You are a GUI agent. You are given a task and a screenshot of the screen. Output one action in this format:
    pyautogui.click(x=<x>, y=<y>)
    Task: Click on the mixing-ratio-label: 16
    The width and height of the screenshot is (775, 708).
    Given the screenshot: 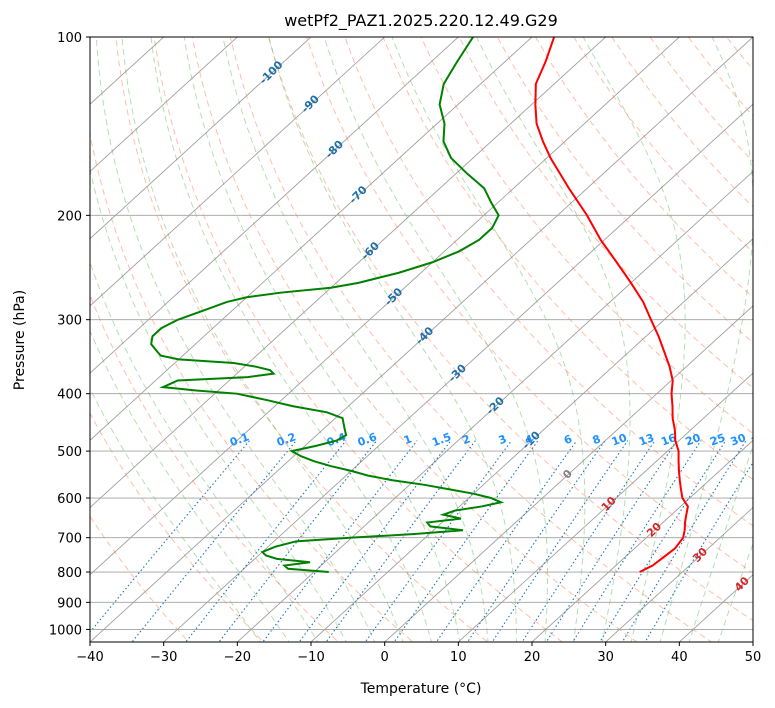 What is the action you would take?
    pyautogui.click(x=668, y=440)
    